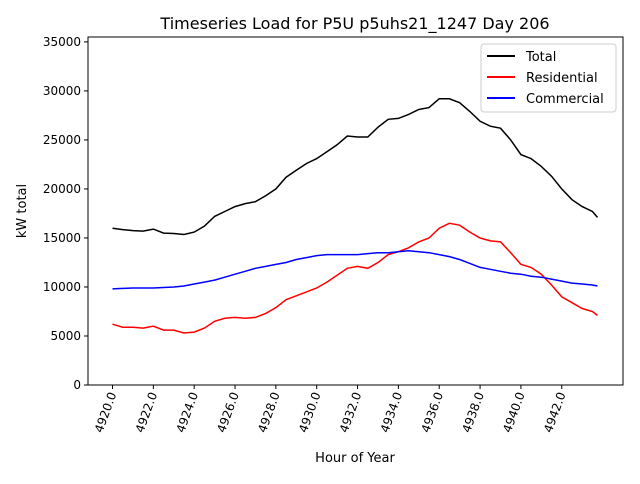 The image size is (640, 484). I want to click on legend-label-residential: Residential, so click(562, 78).